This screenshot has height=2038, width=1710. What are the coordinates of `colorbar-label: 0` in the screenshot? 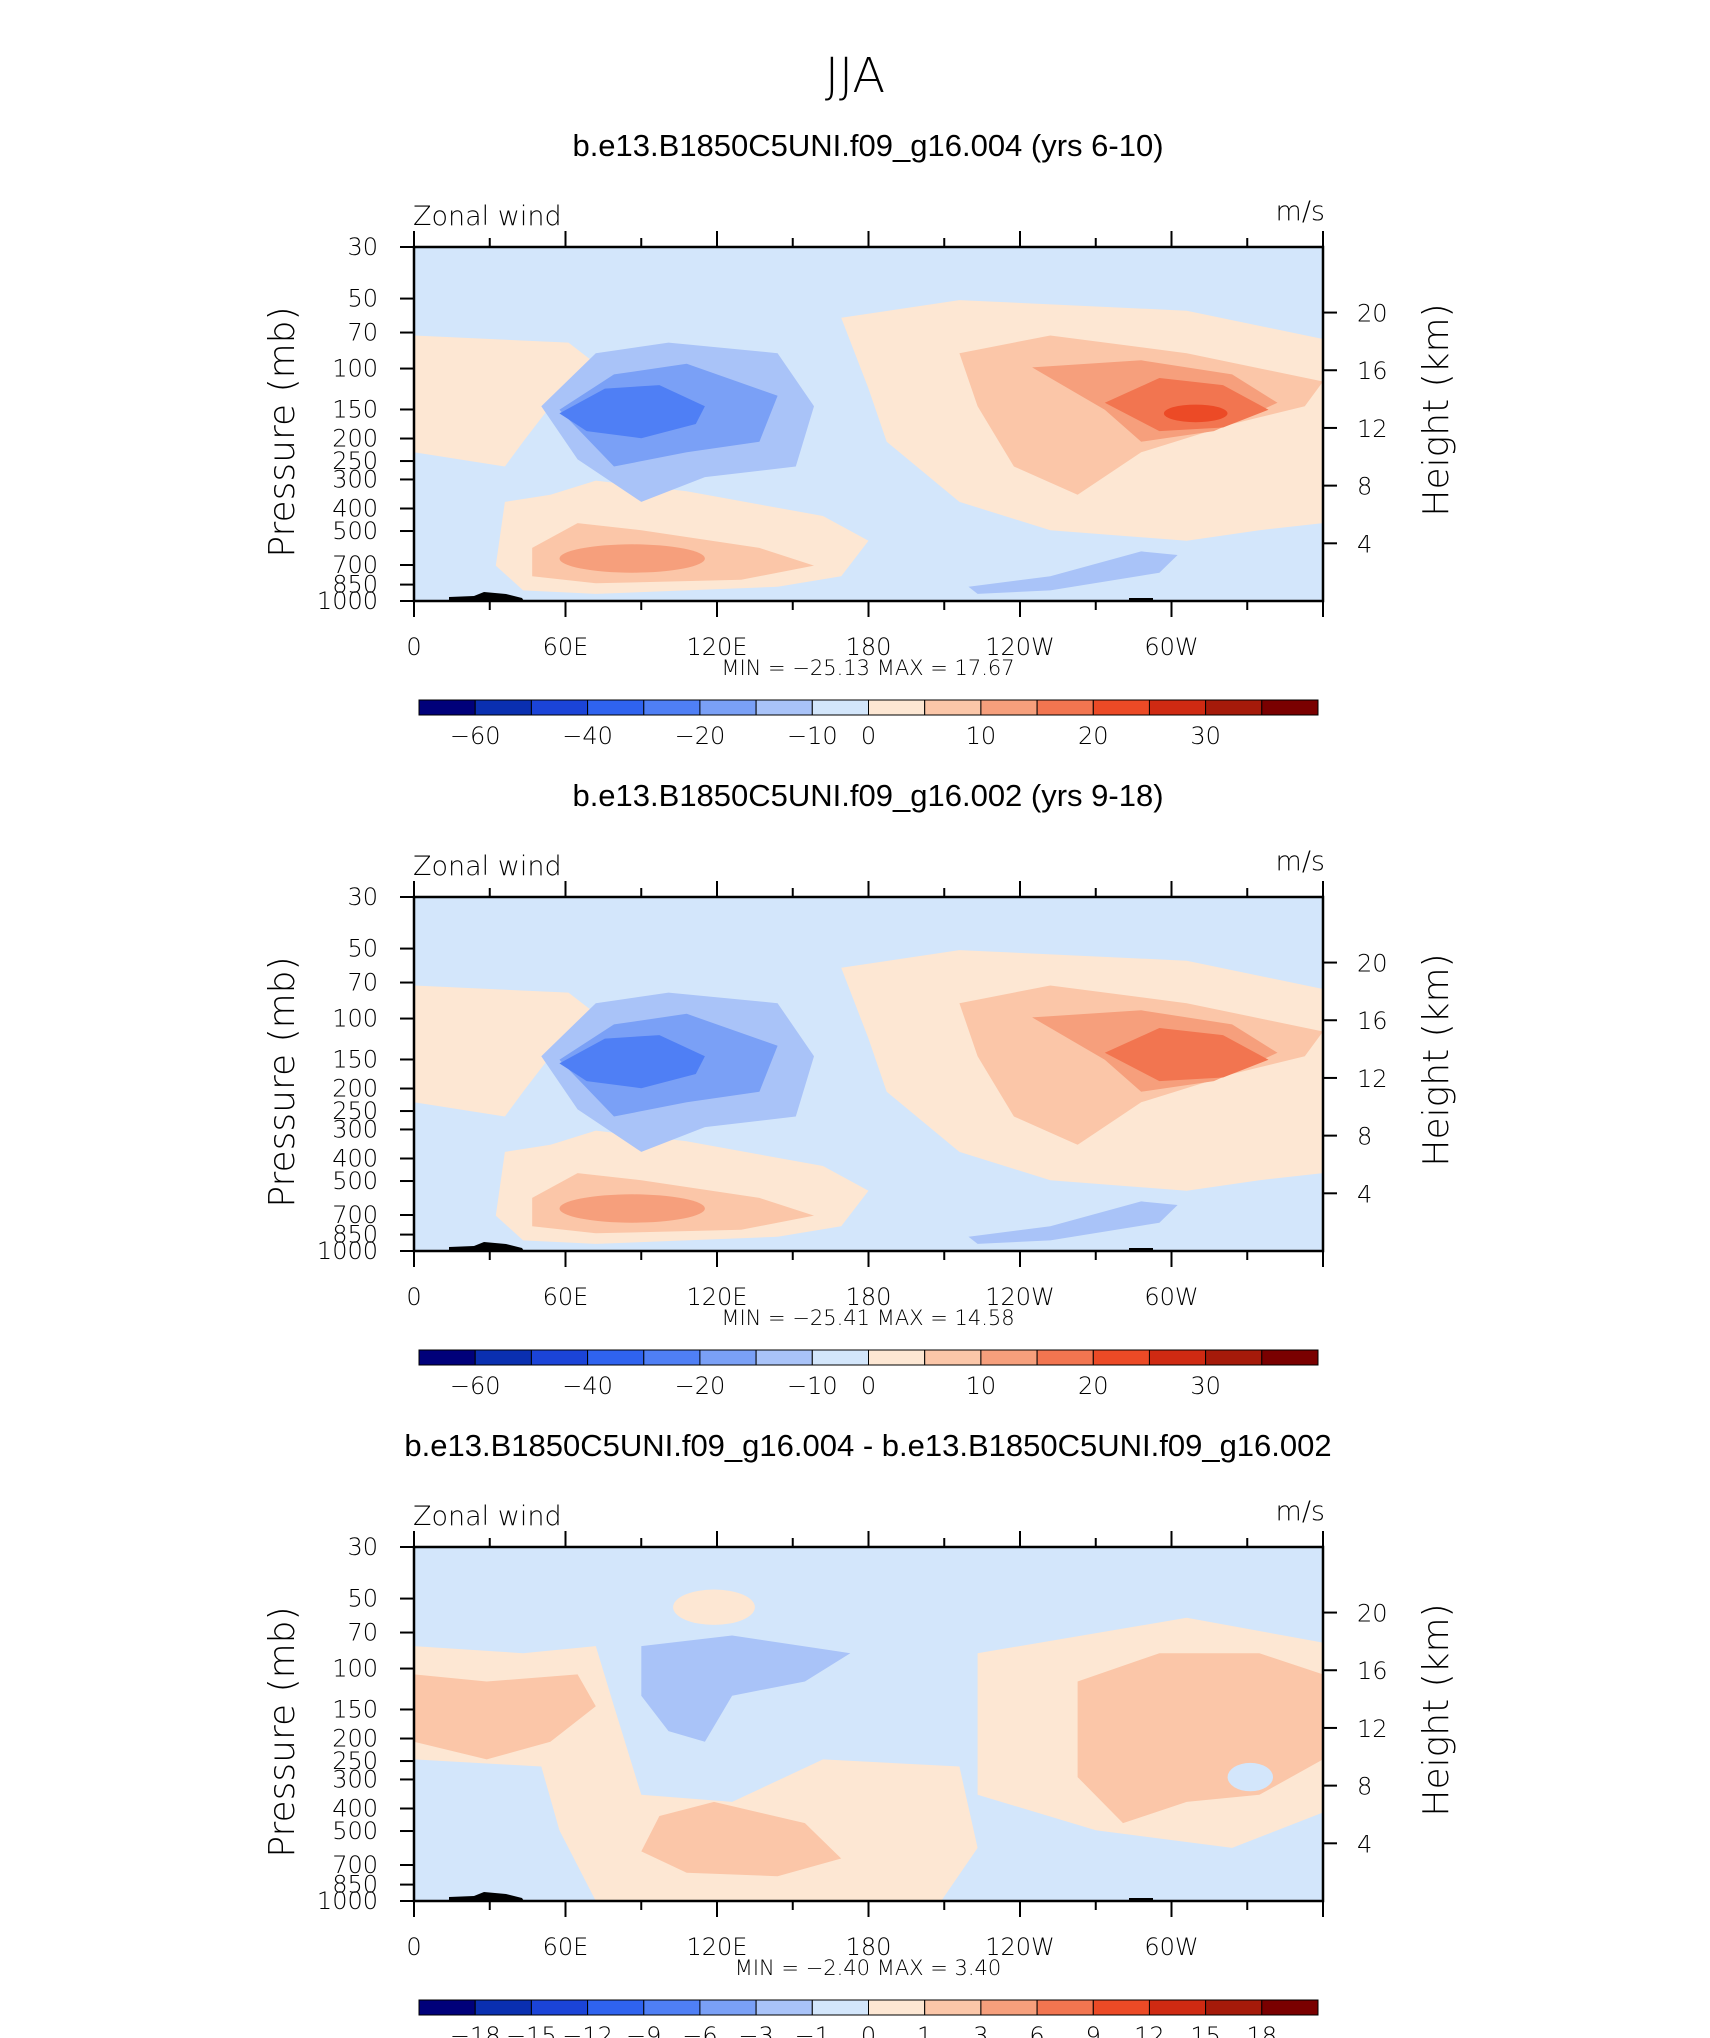 It's located at (868, 736).